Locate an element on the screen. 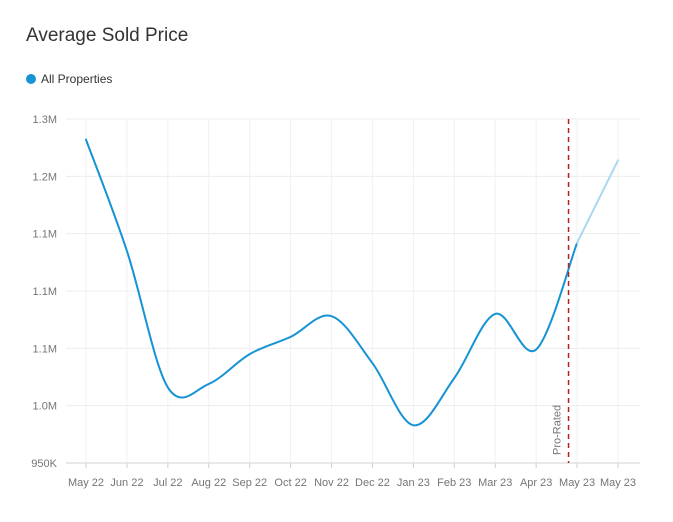 This screenshot has width=673, height=522. pro-rated-label: Pro-Rated is located at coordinates (558, 430).